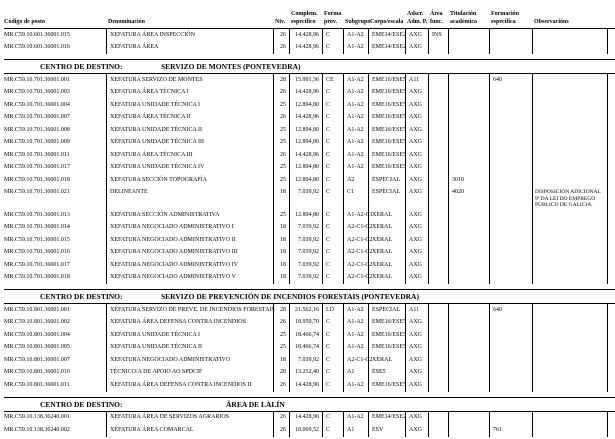  I want to click on cell-corpo-escala-value: ESV, so click(378, 429).